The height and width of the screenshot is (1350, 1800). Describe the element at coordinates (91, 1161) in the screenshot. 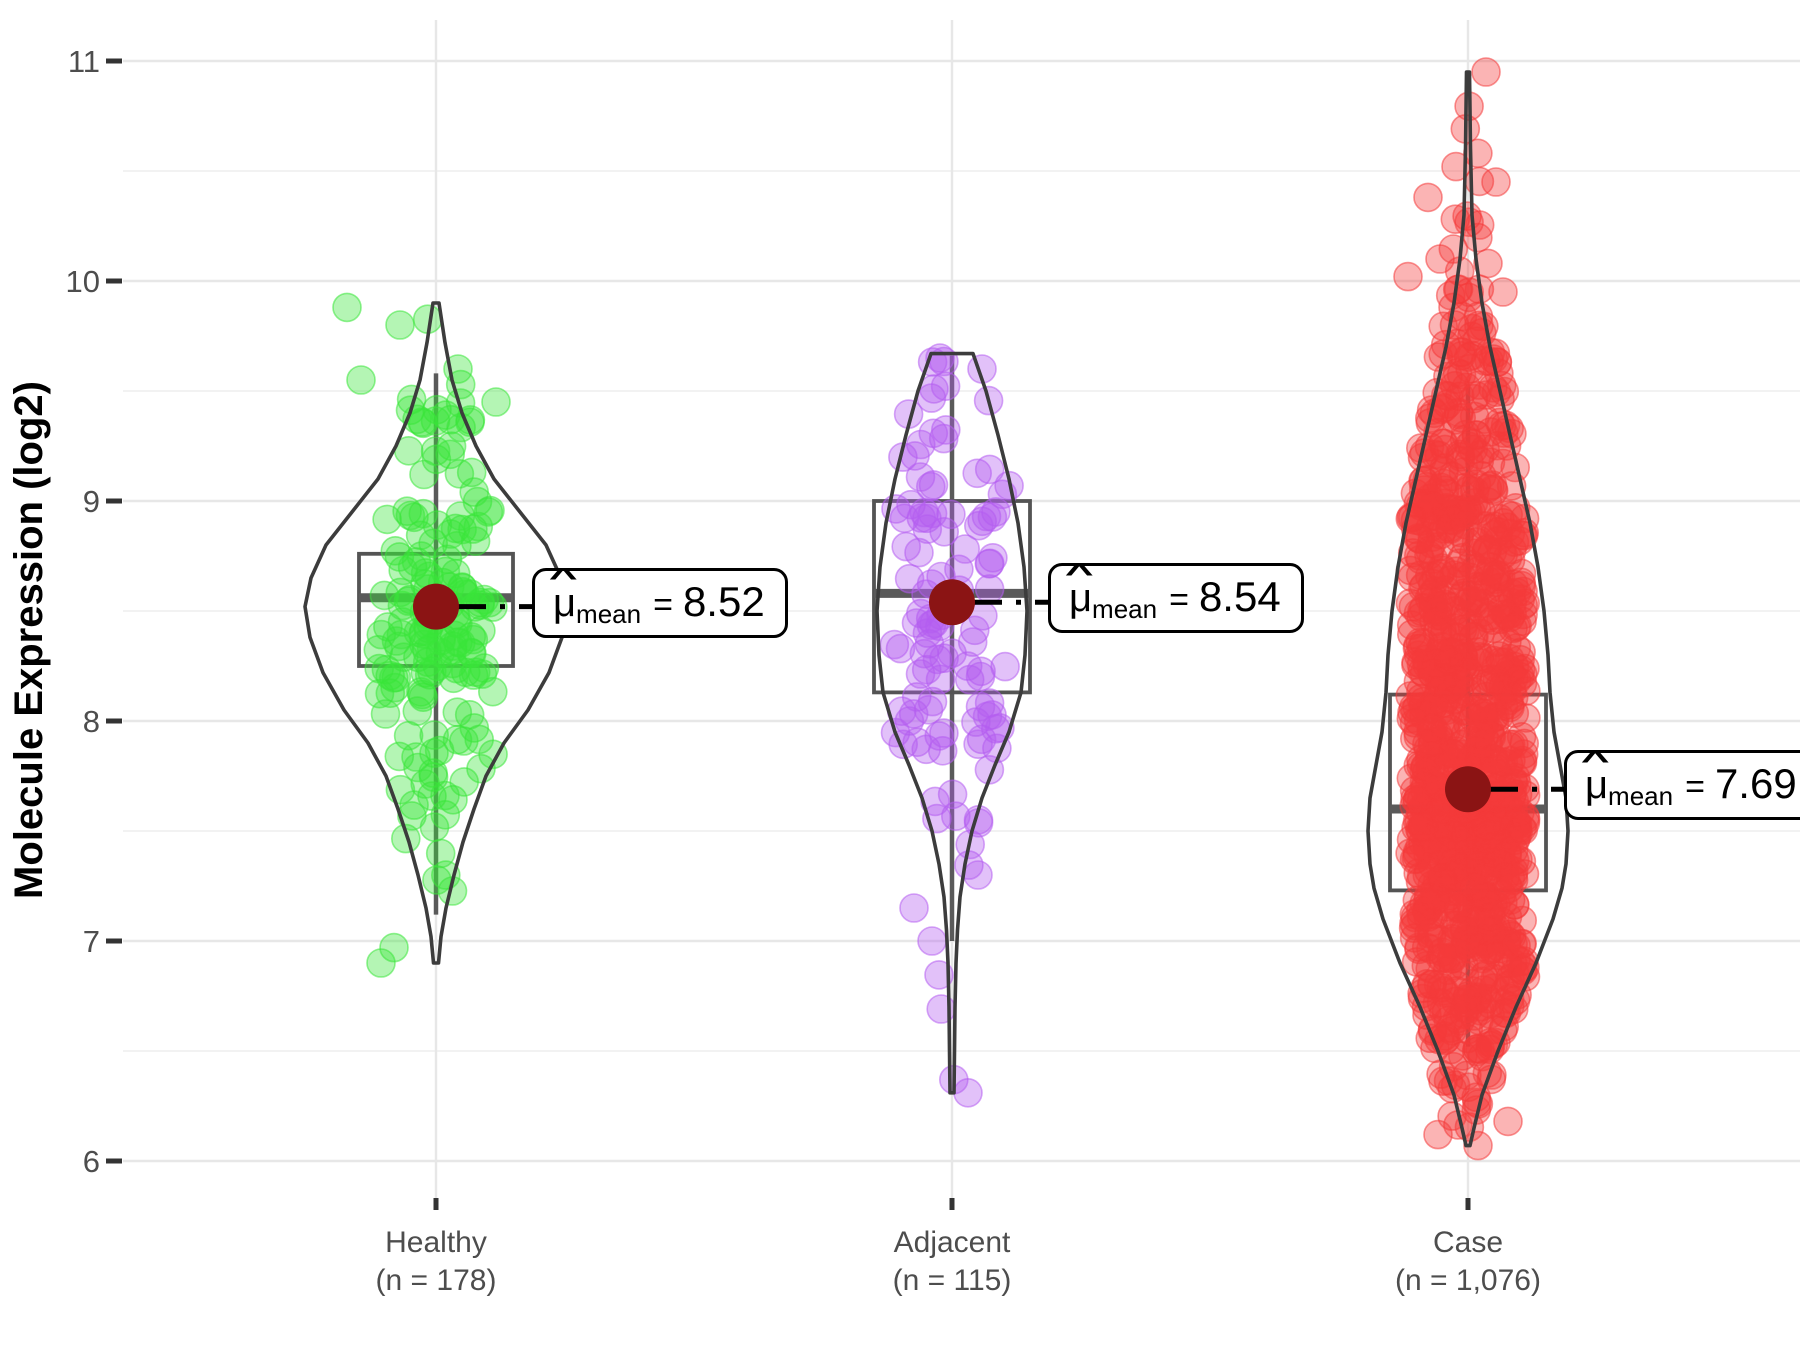

I see `y-tick-label: 6` at that location.